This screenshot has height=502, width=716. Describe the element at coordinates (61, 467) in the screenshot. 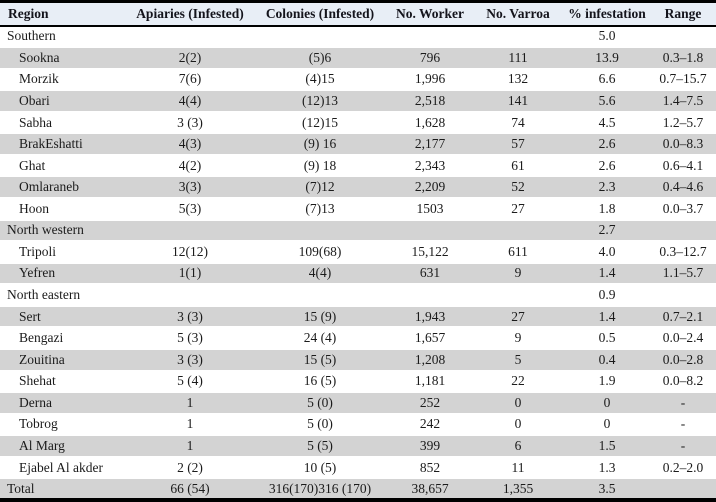

I see `region-cell: Ejabel Al akder` at that location.